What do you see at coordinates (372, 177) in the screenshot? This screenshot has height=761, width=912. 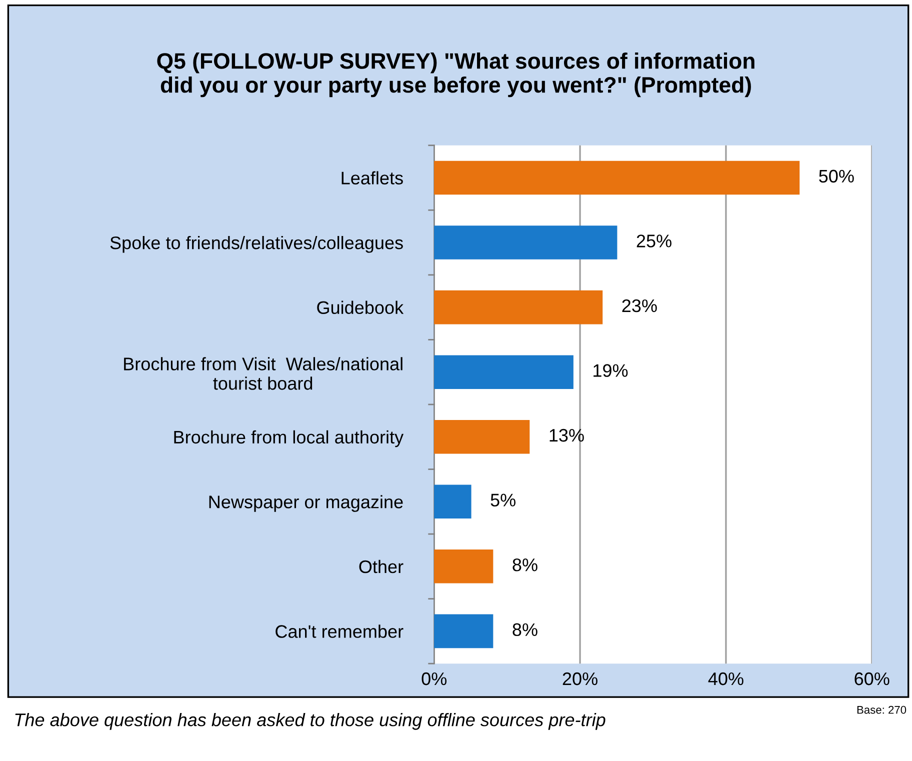 I see `y-tick-label: Leaflets` at bounding box center [372, 177].